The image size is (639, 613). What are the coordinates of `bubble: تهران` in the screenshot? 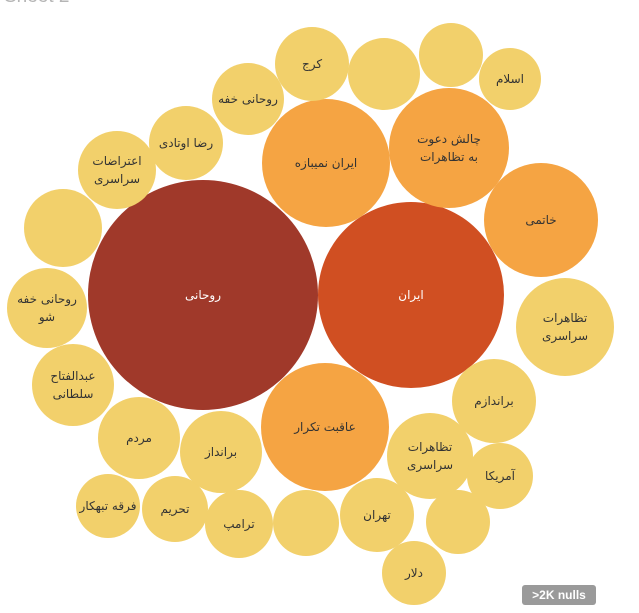 It's located at (377, 515).